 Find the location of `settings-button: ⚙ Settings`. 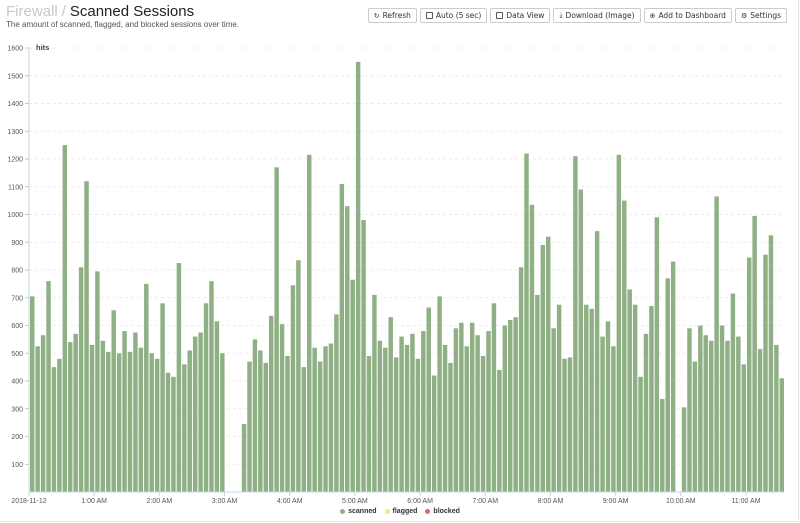

settings-button: ⚙ Settings is located at coordinates (760, 15).